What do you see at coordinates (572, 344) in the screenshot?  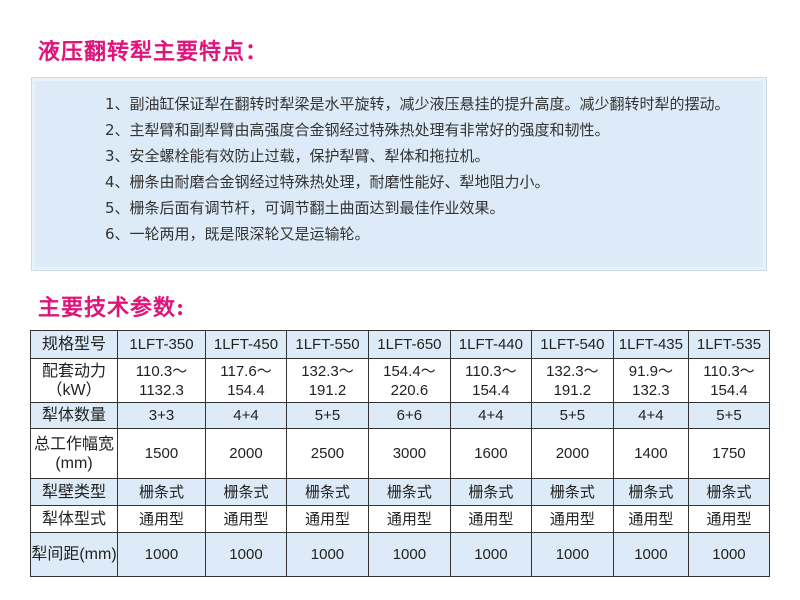 I see `table-cell: 1LFT-540` at bounding box center [572, 344].